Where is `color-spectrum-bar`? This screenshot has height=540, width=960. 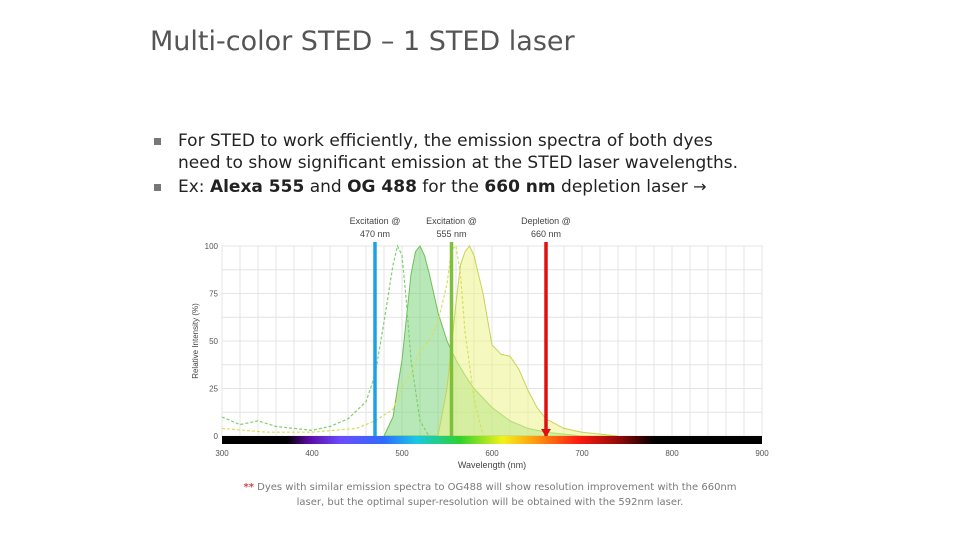 color-spectrum-bar is located at coordinates (492, 440).